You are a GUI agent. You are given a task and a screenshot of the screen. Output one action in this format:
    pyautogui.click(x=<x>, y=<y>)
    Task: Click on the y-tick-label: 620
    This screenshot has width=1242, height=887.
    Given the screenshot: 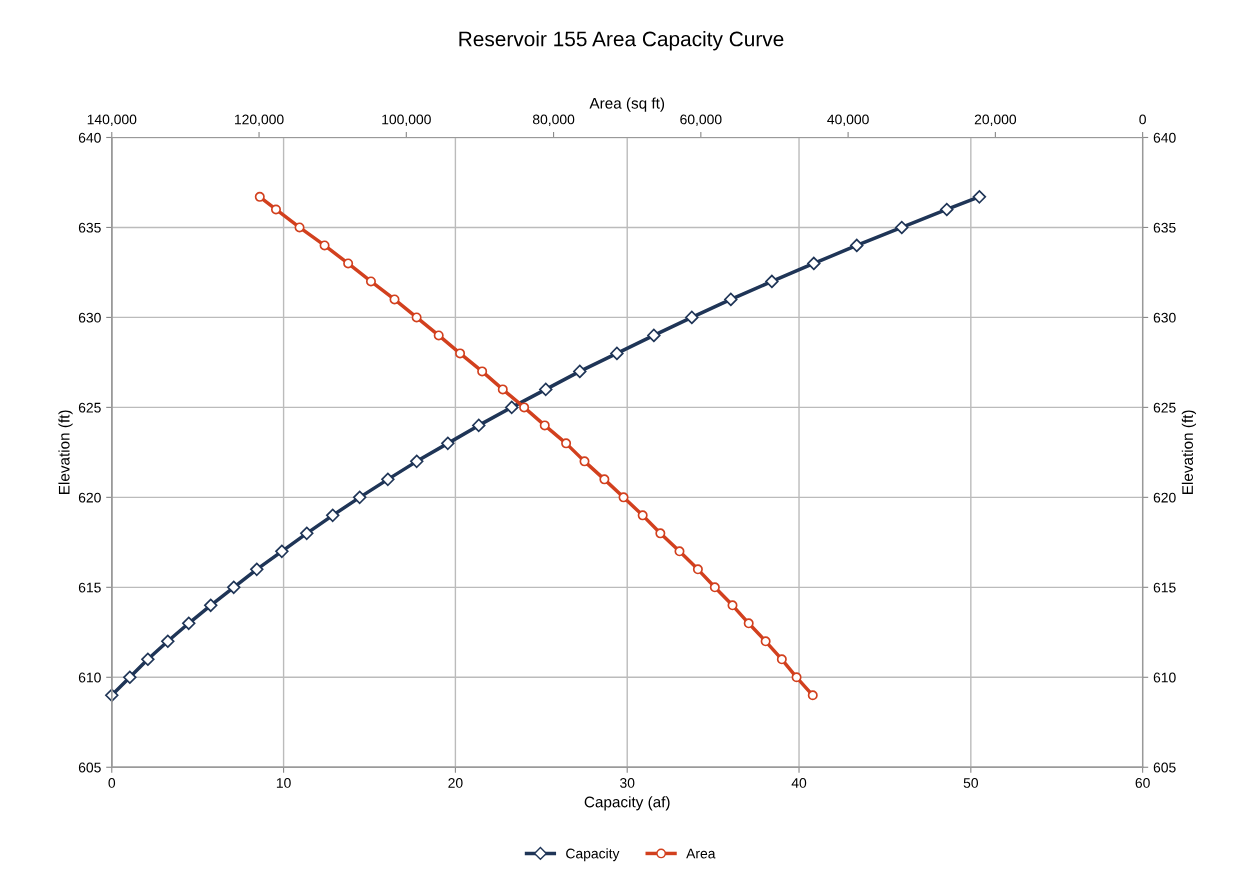 What is the action you would take?
    pyautogui.click(x=89, y=497)
    